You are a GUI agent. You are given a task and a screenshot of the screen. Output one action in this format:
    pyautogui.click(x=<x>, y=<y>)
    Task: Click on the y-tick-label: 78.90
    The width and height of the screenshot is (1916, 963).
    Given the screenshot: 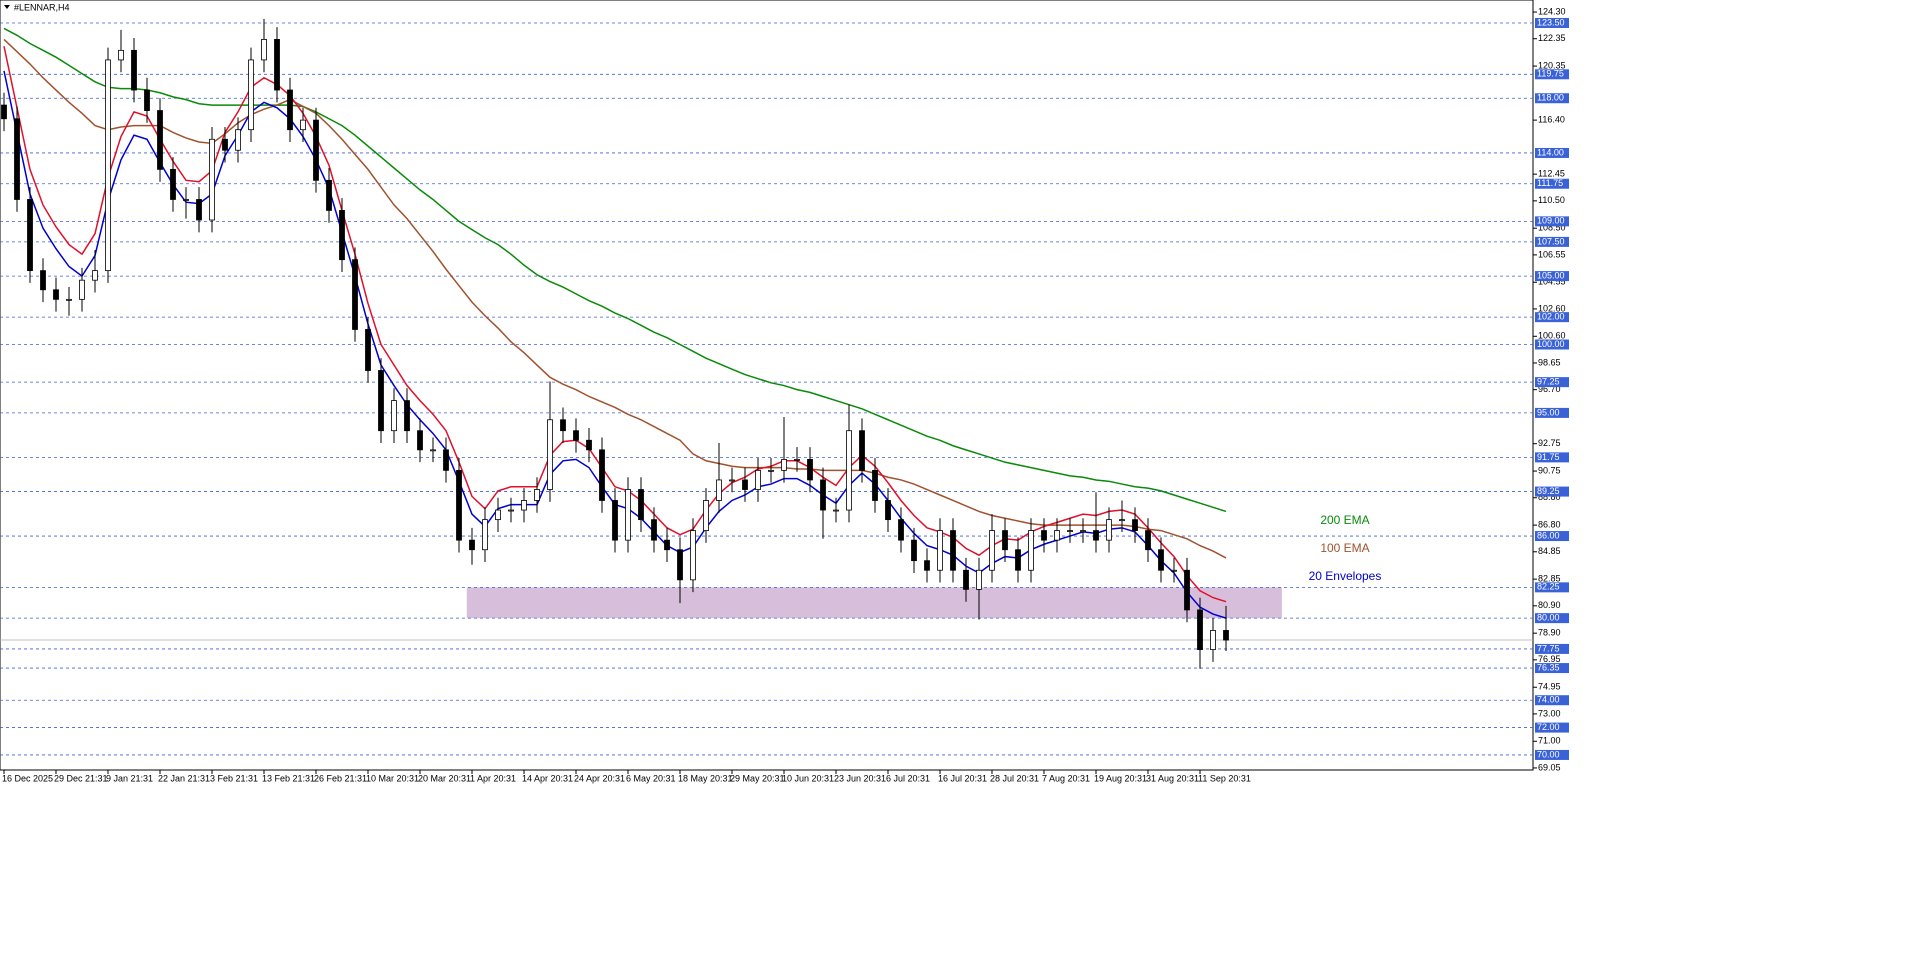 What is the action you would take?
    pyautogui.click(x=1549, y=633)
    